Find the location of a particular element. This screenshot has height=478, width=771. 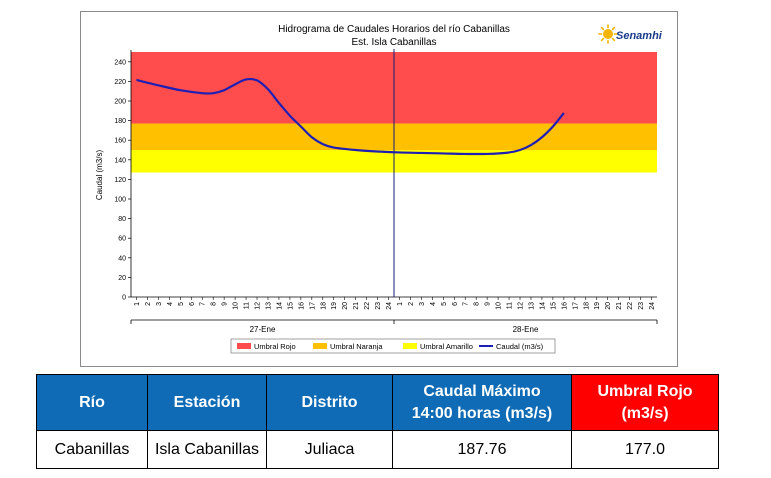

header-umbral-rojo: Umbral Rojo (m3/s) is located at coordinates (645, 402).